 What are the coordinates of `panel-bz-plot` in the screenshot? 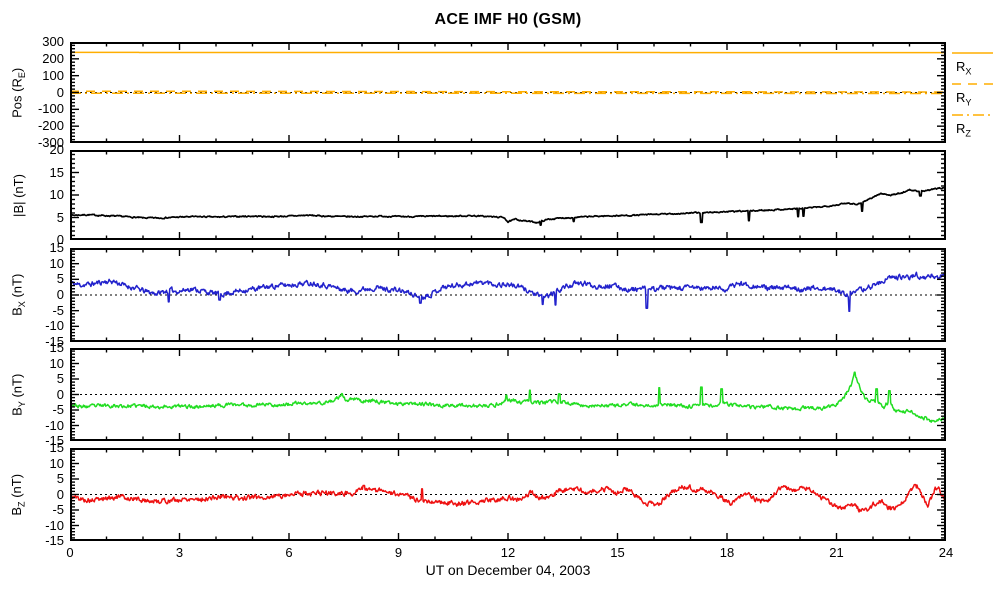 It's located at (508, 494).